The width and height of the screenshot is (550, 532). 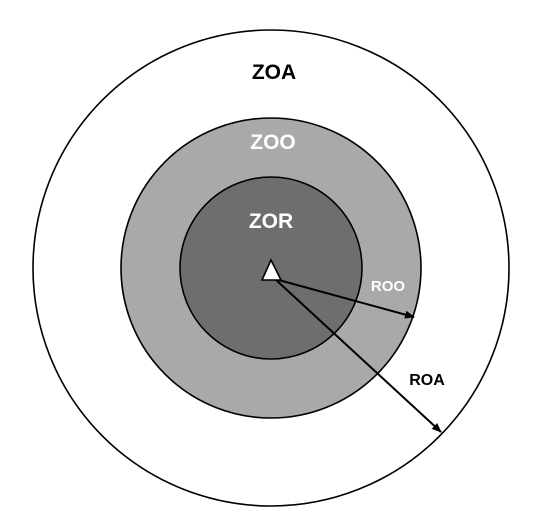 What do you see at coordinates (344, 298) in the screenshot?
I see `roo-arrow` at bounding box center [344, 298].